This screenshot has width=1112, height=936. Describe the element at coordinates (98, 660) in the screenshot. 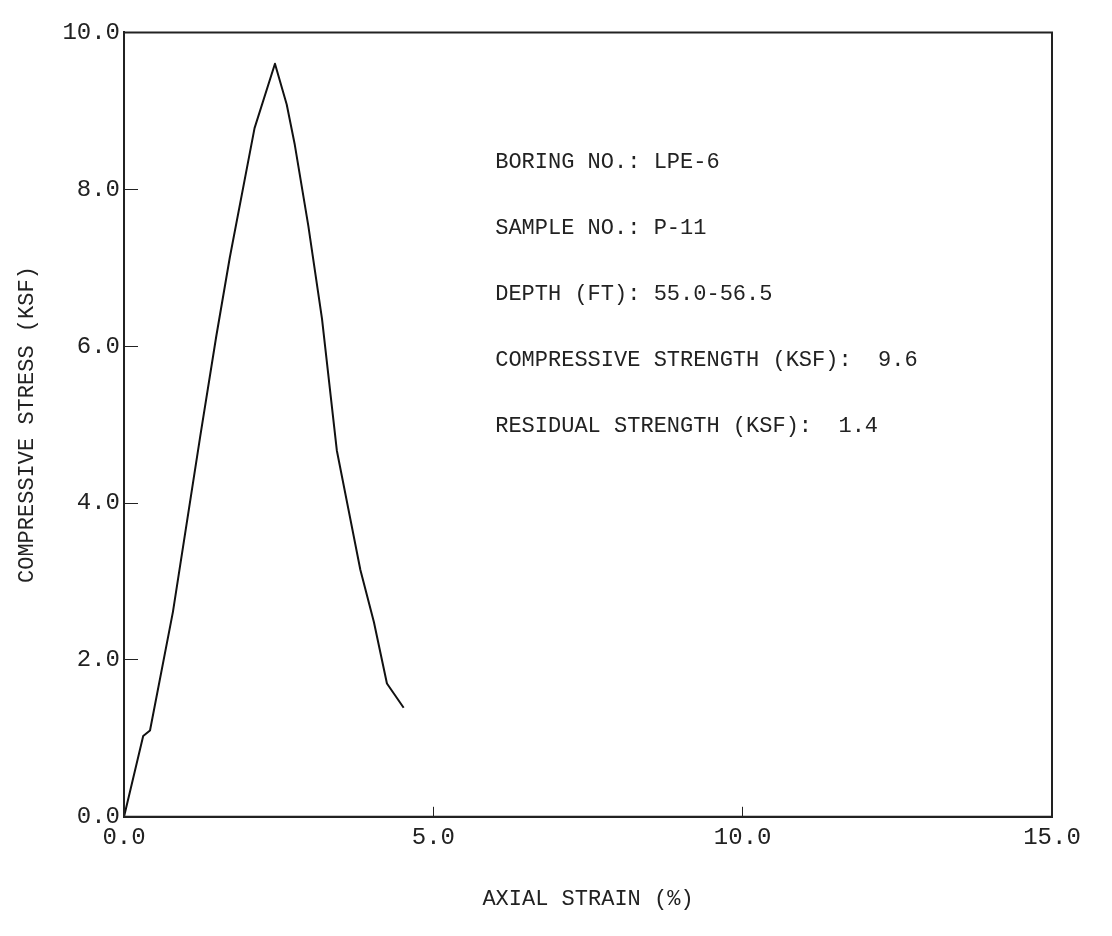

I see `y-tick-label: 2.0` at that location.